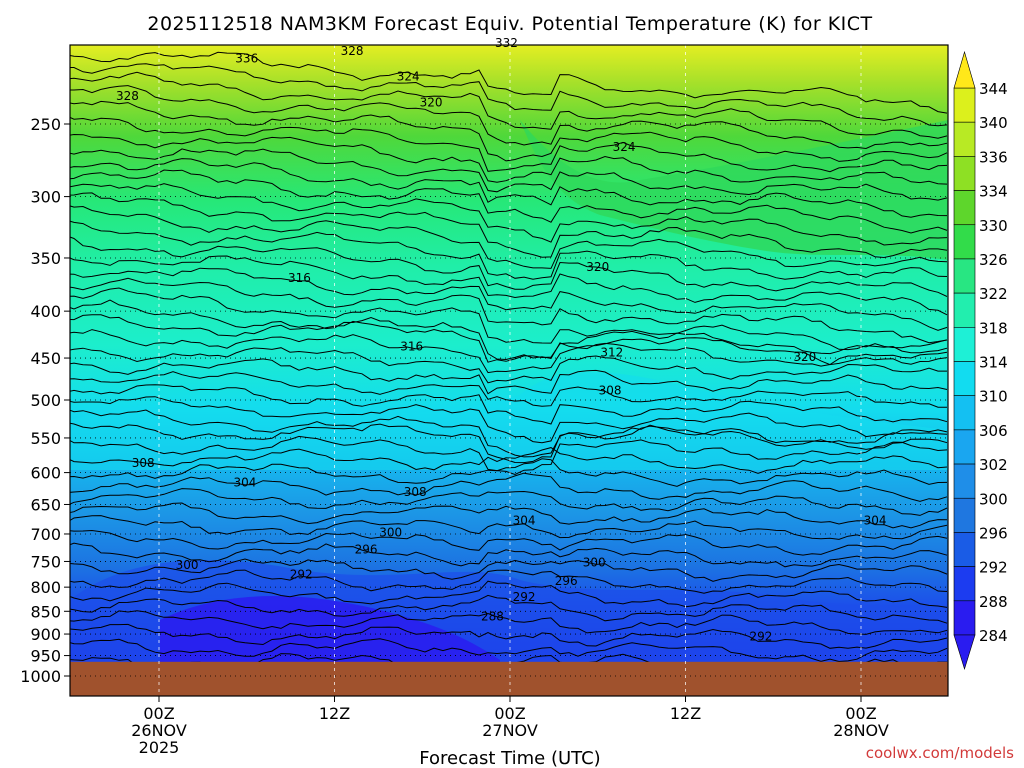 The width and height of the screenshot is (1024, 768). Describe the element at coordinates (45, 311) in the screenshot. I see `y-tick-label: 400` at that location.